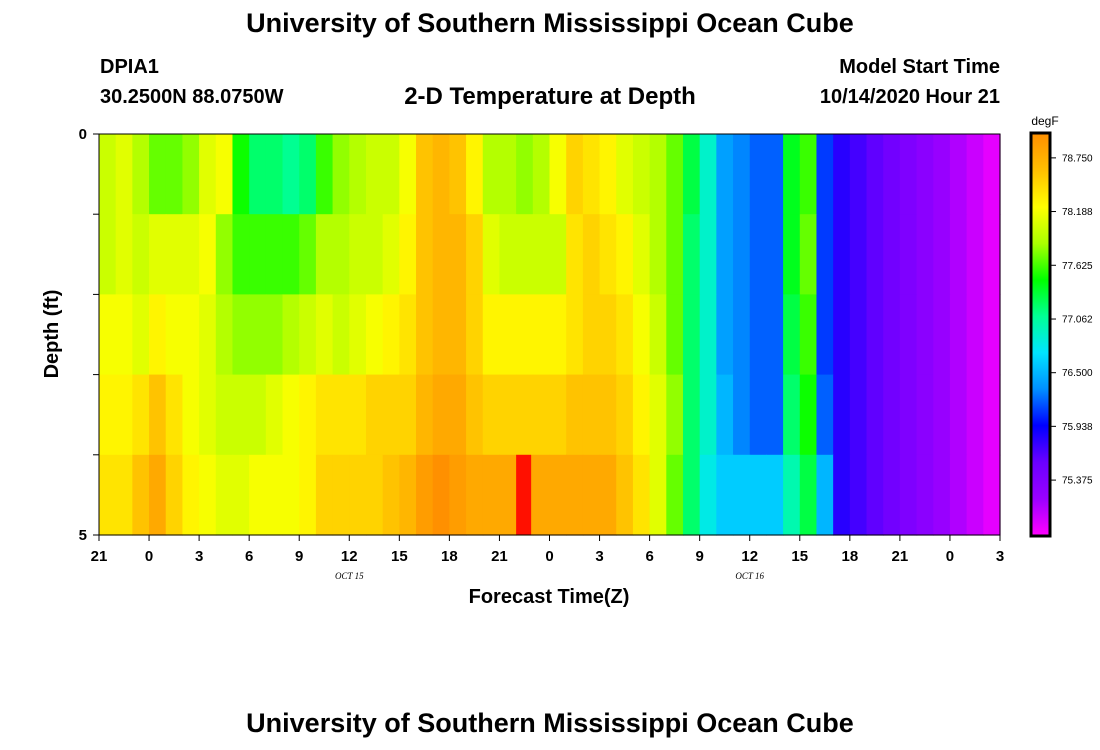  What do you see at coordinates (399, 556) in the screenshot?
I see `x-tick-label: 15` at bounding box center [399, 556].